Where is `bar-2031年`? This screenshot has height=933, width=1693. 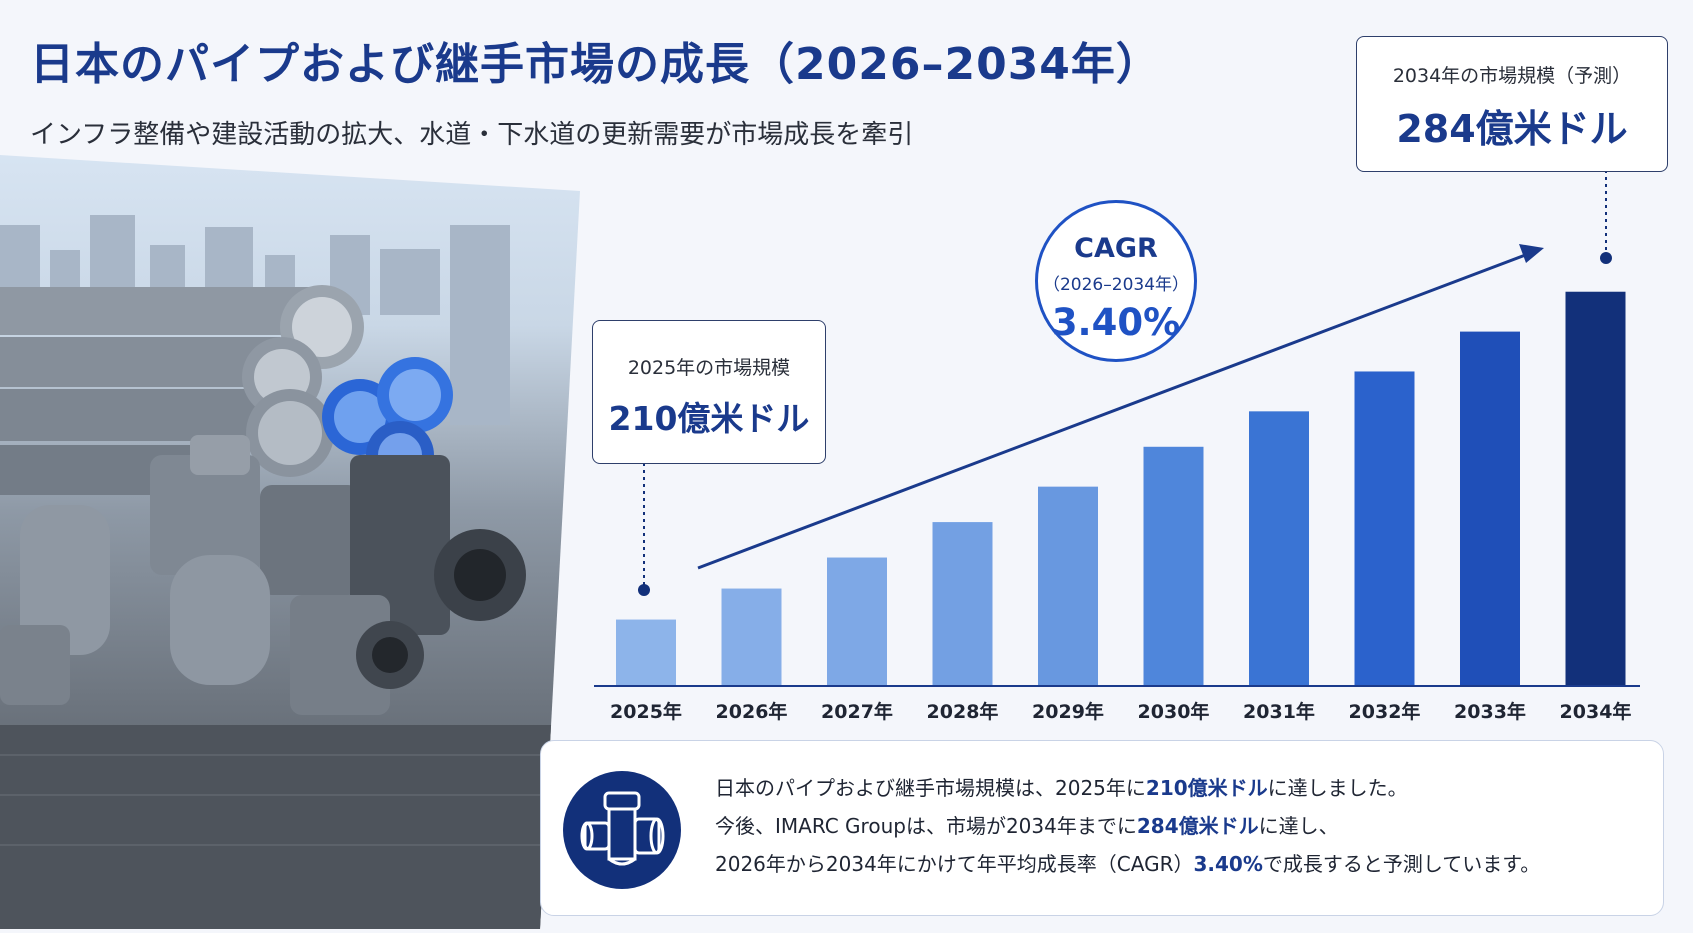 bar-2031年 is located at coordinates (1279, 548).